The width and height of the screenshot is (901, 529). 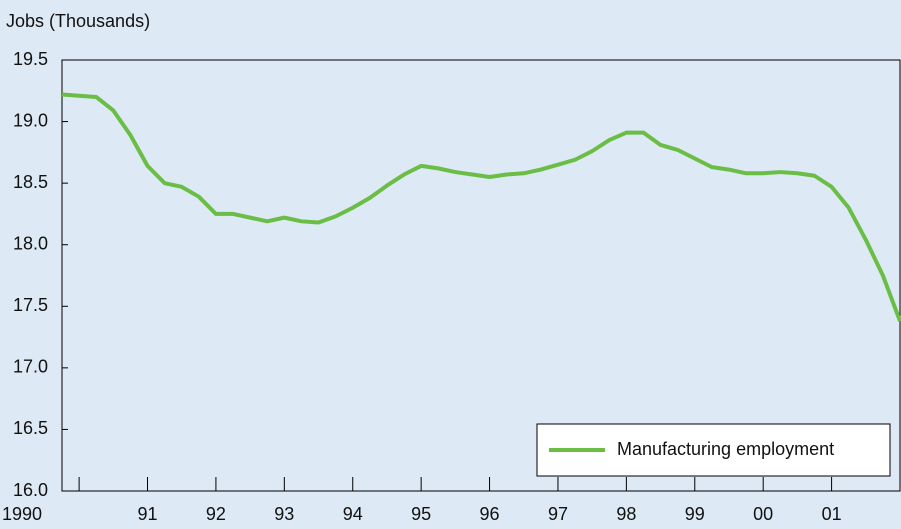 What do you see at coordinates (30, 367) in the screenshot?
I see `y-tick-label: 17.0` at bounding box center [30, 367].